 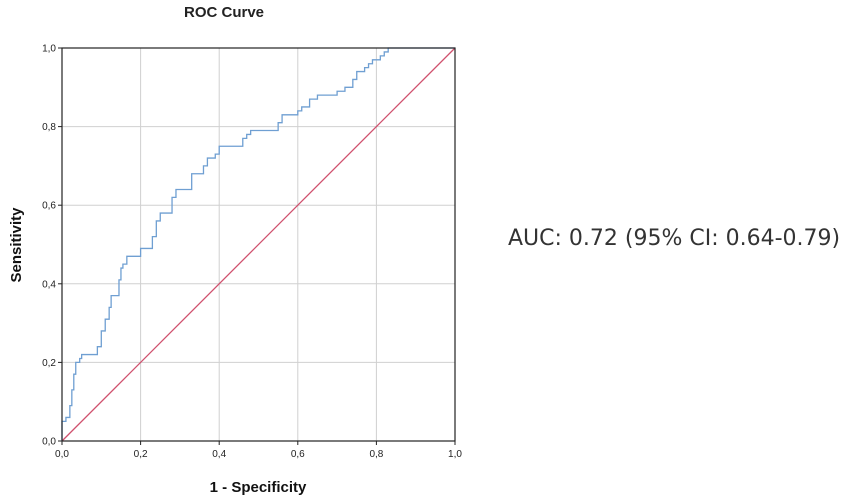 I want to click on y-tick-label: 0,4, so click(x=49, y=284).